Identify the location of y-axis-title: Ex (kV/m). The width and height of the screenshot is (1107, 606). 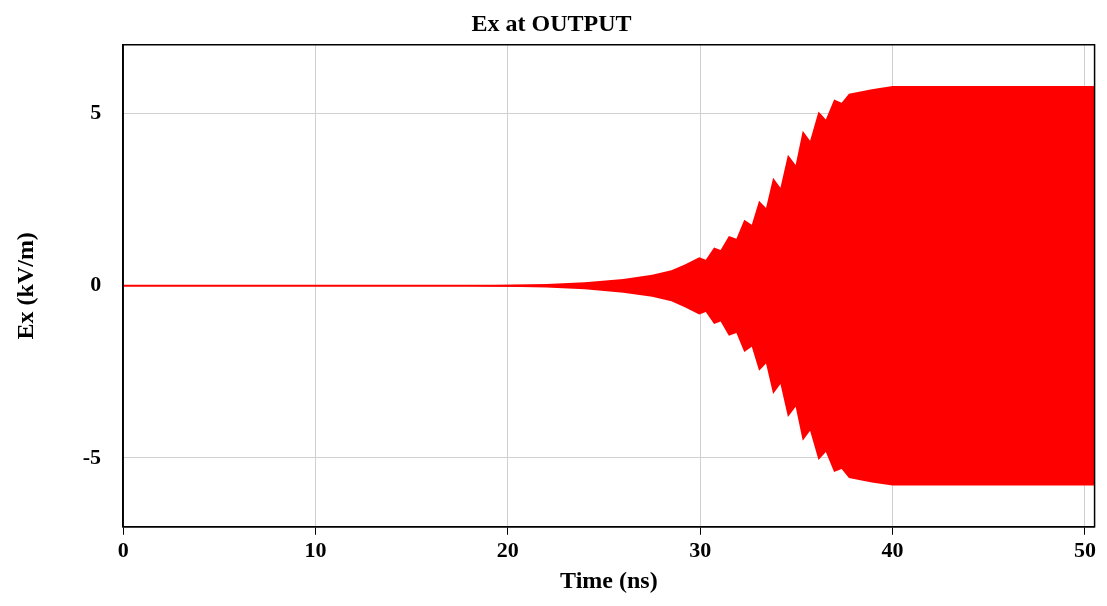
(24, 286).